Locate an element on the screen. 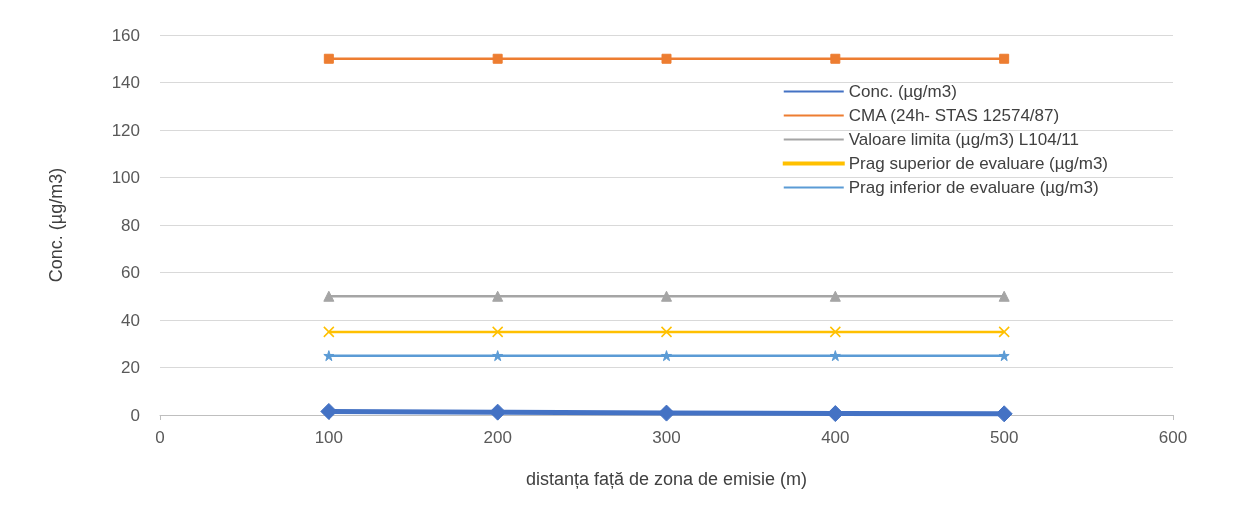 The height and width of the screenshot is (525, 1243). y-tick-label: 100 is located at coordinates (125, 177).